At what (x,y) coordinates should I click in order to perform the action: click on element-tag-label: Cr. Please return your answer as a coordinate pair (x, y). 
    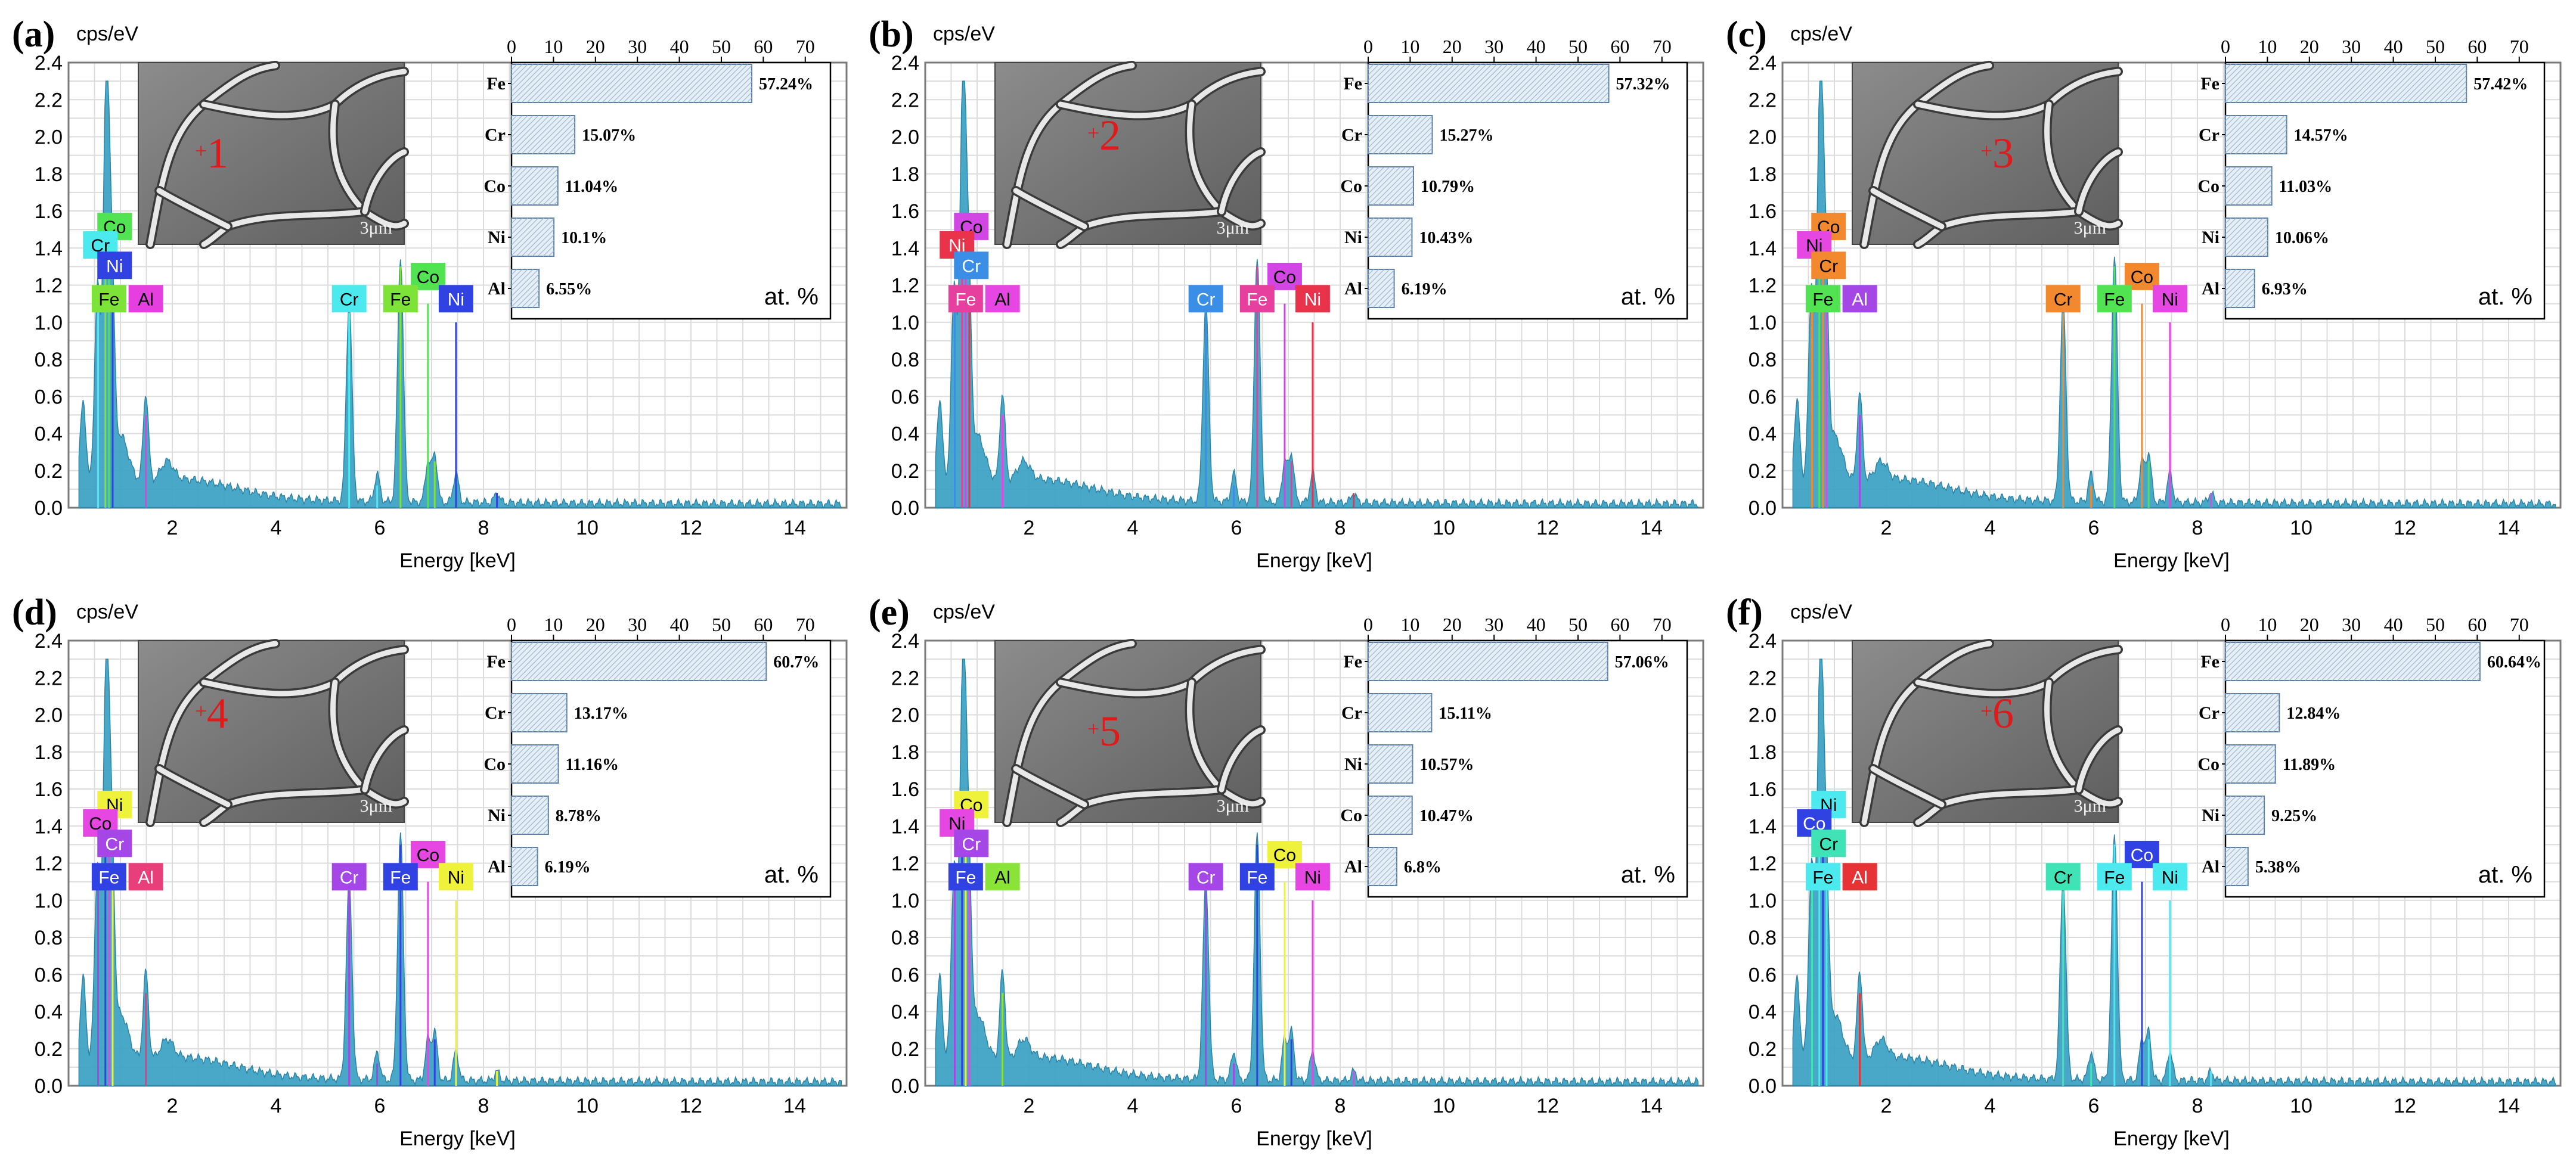
    Looking at the image, I should click on (349, 299).